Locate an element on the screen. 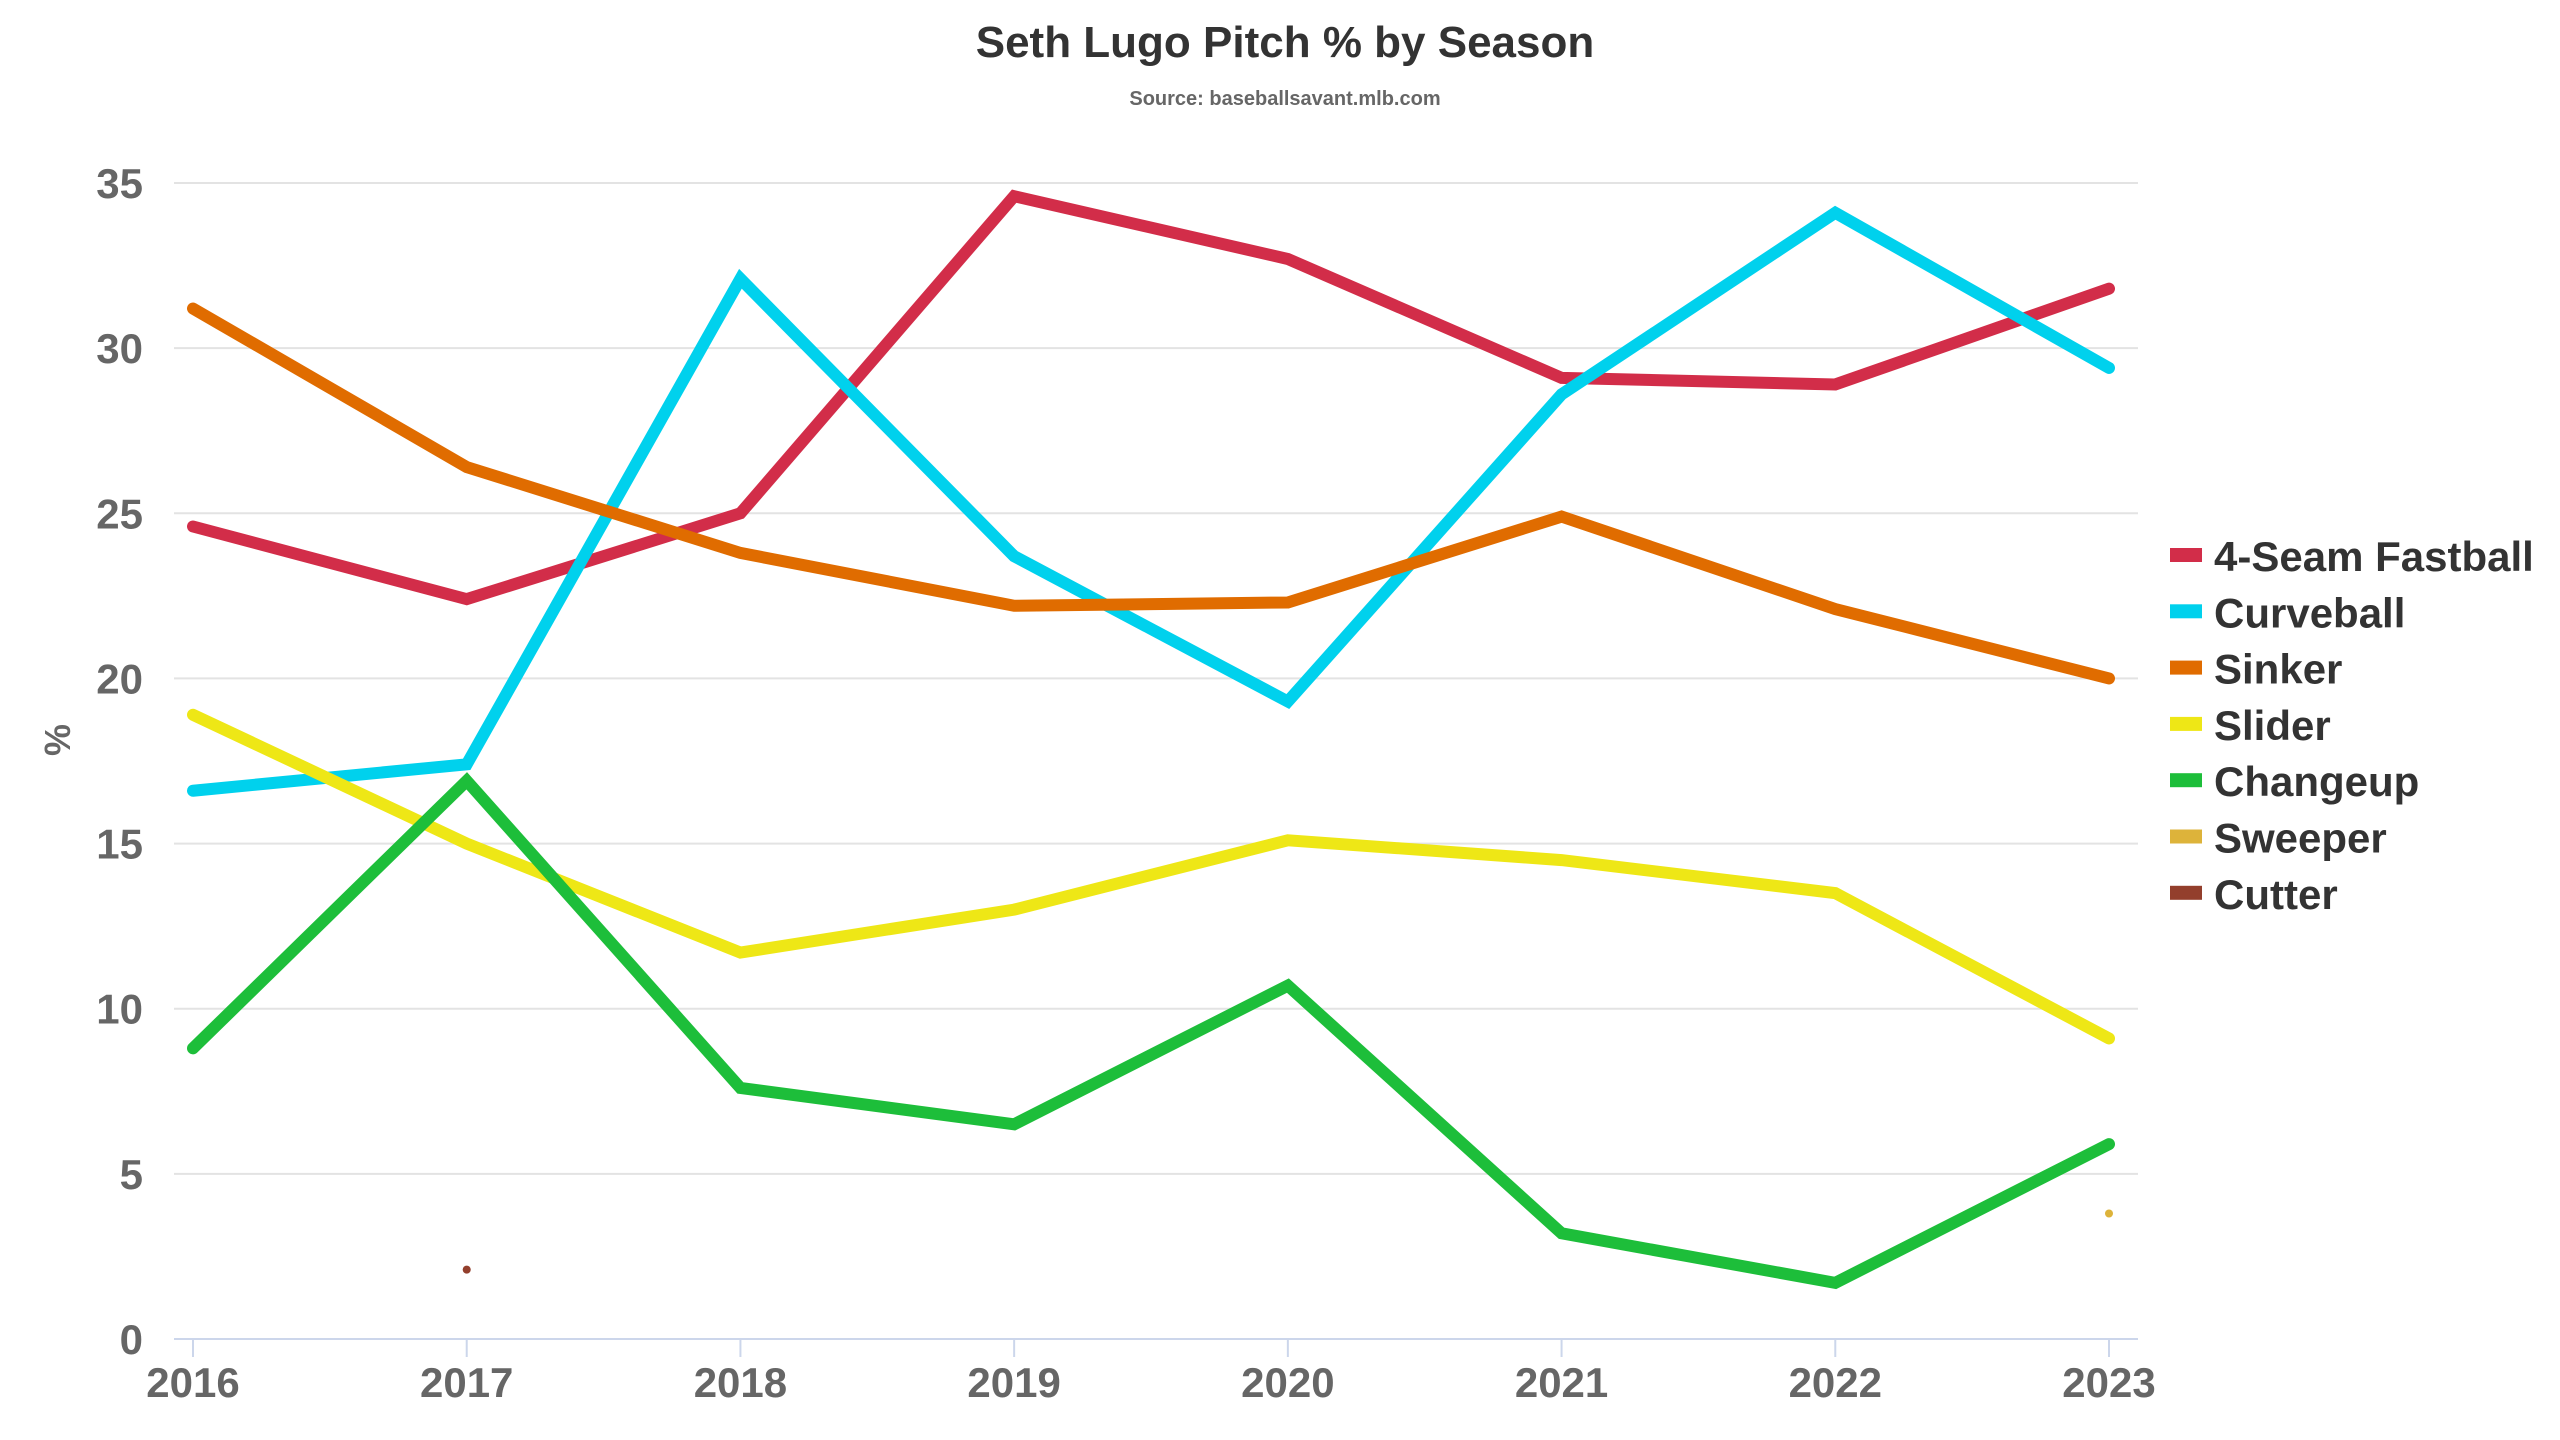 The width and height of the screenshot is (2560, 1440). x-tick-label: 2017 is located at coordinates (466, 1382).